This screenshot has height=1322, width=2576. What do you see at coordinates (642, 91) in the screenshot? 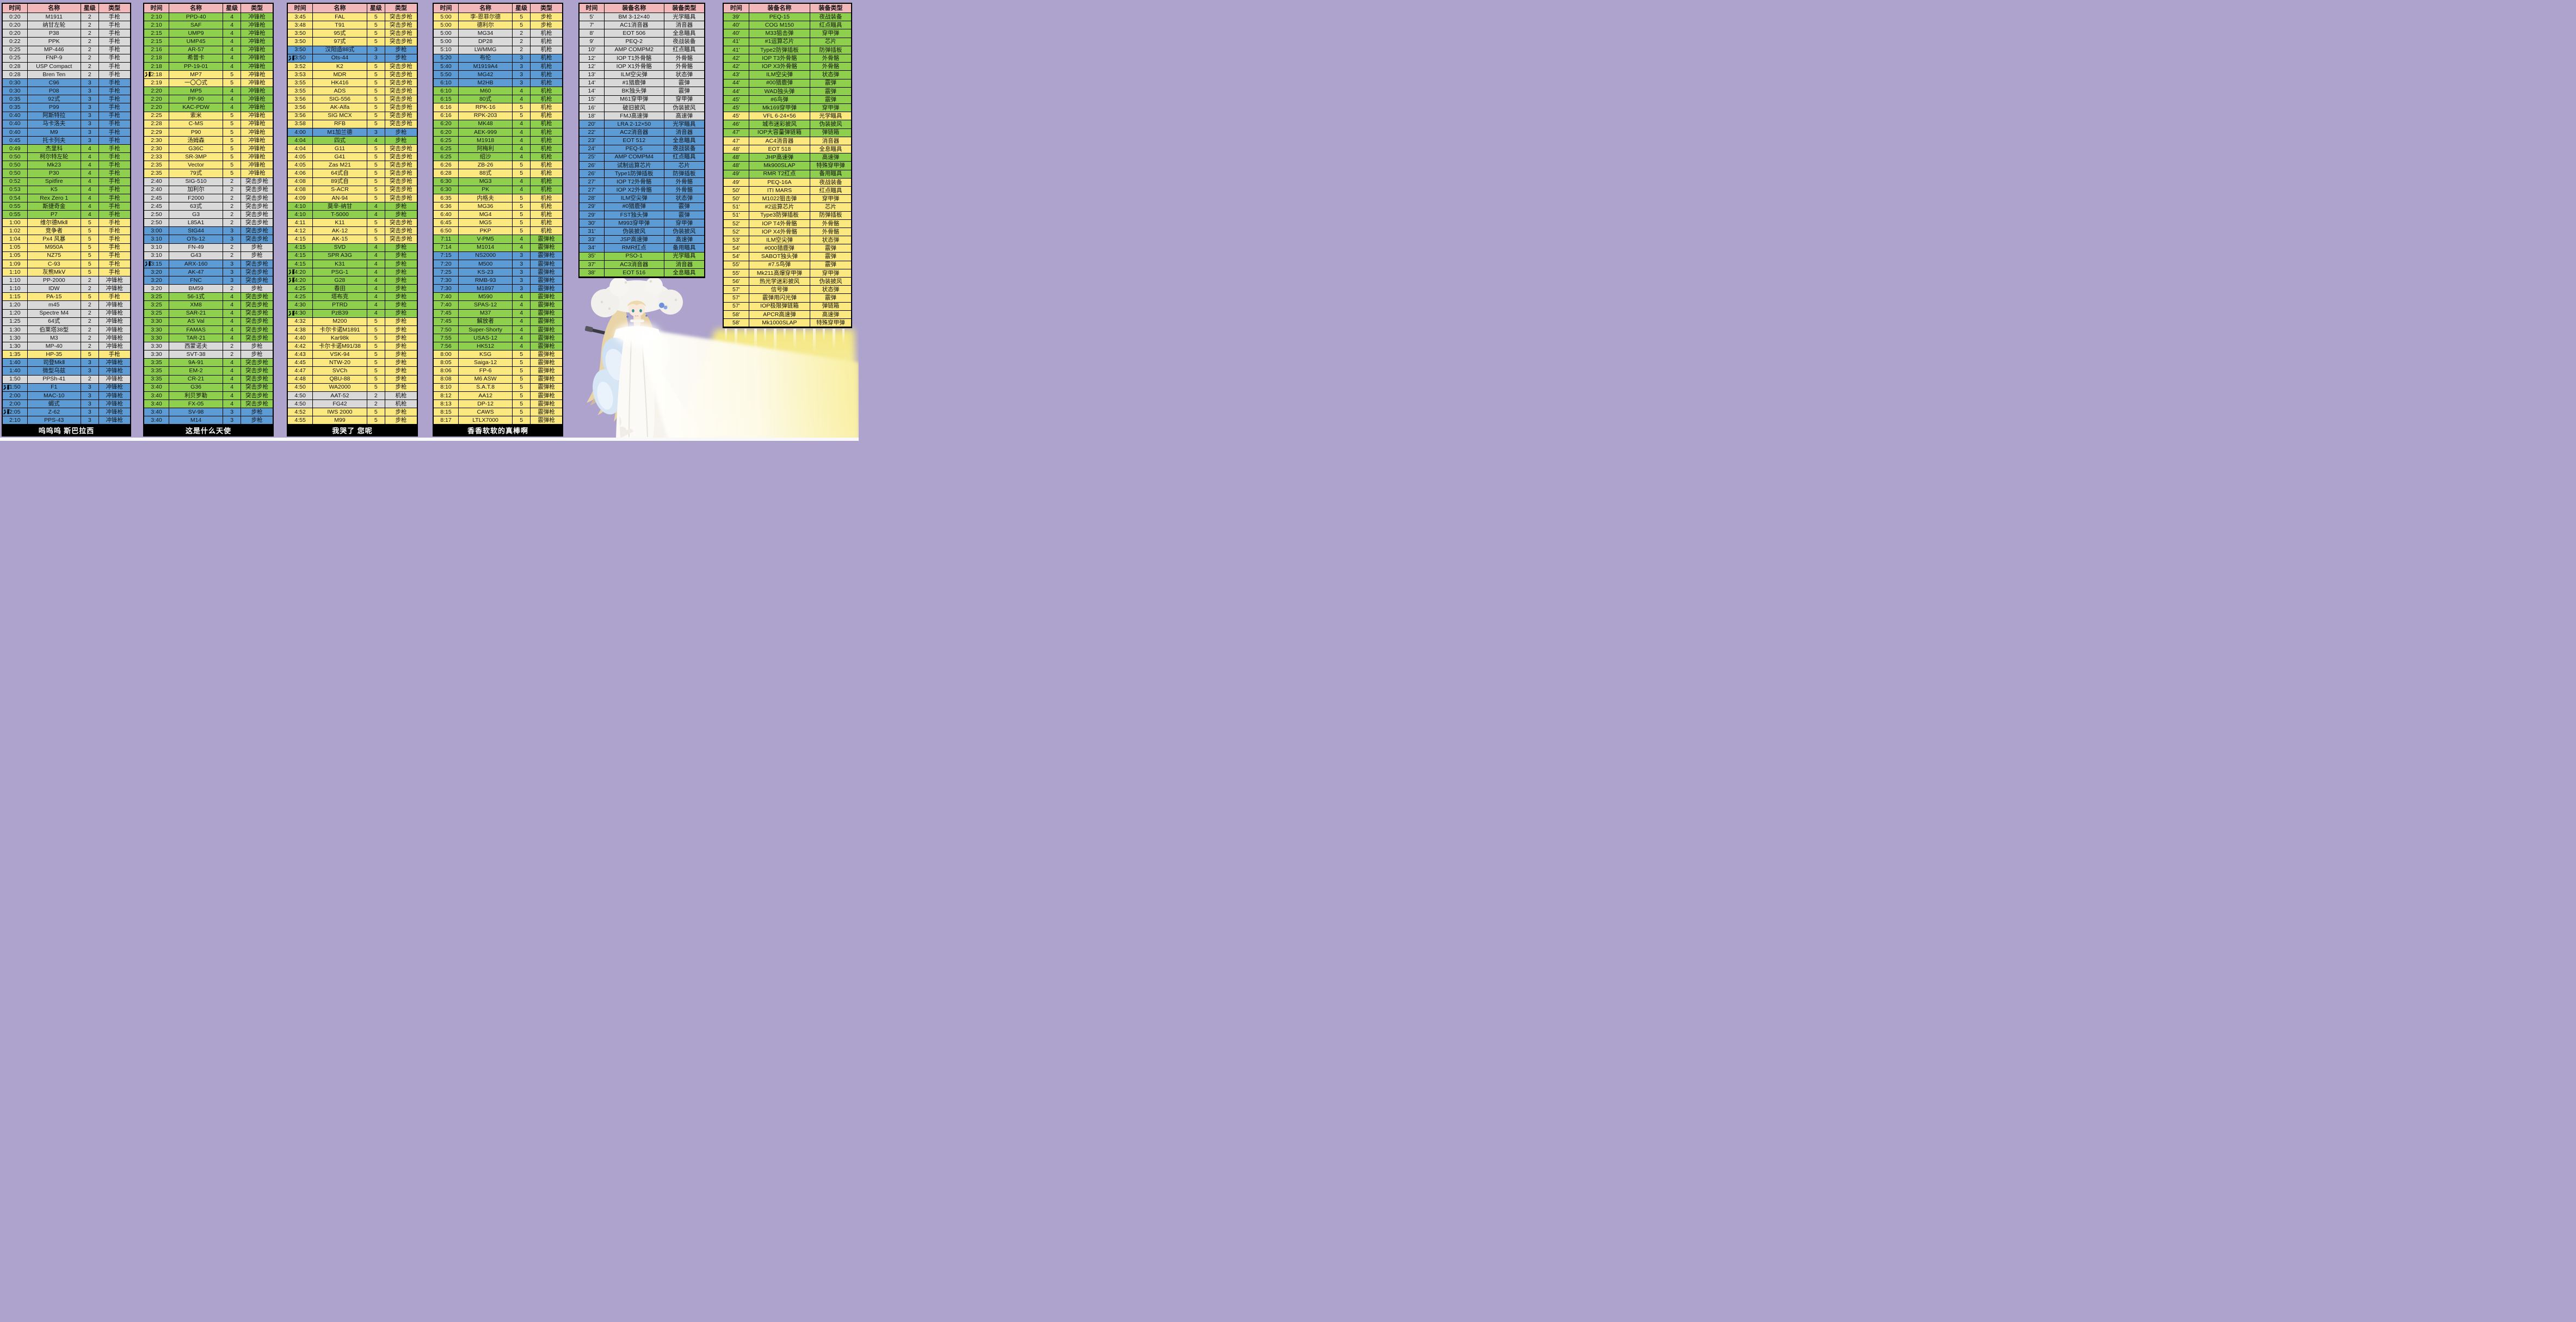
I see `table-row: 14' BK独头弹 霰弹` at bounding box center [642, 91].